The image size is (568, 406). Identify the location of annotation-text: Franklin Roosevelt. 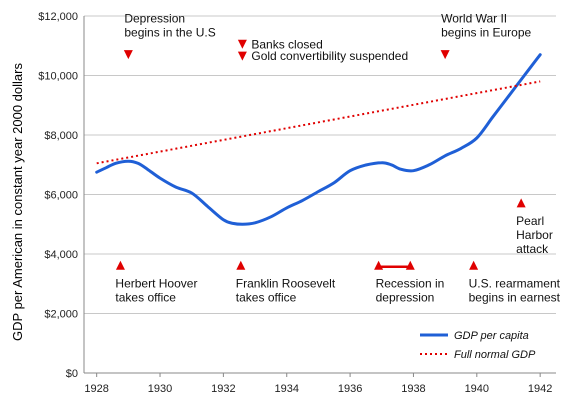
(286, 283).